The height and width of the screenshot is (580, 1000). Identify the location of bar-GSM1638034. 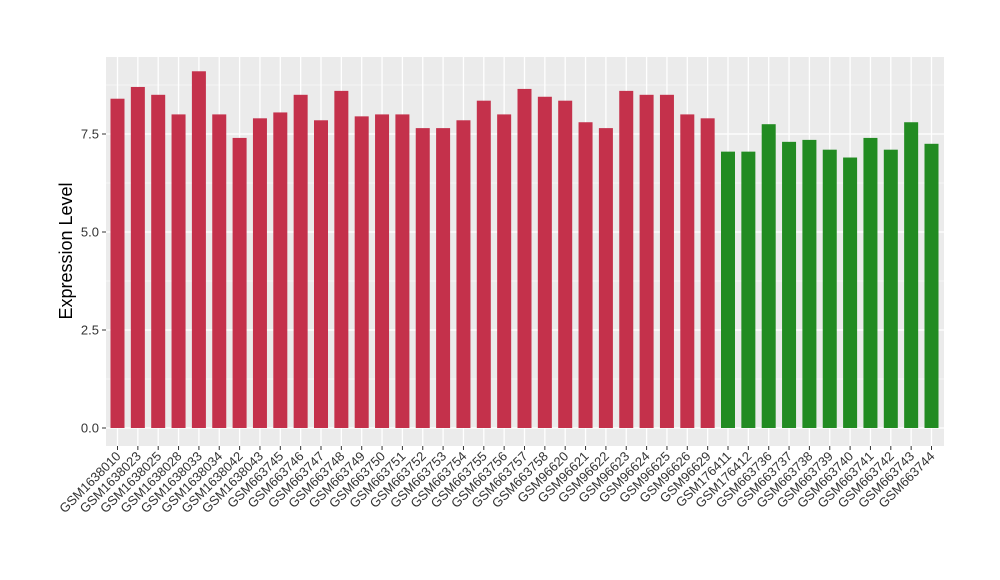
(219, 271).